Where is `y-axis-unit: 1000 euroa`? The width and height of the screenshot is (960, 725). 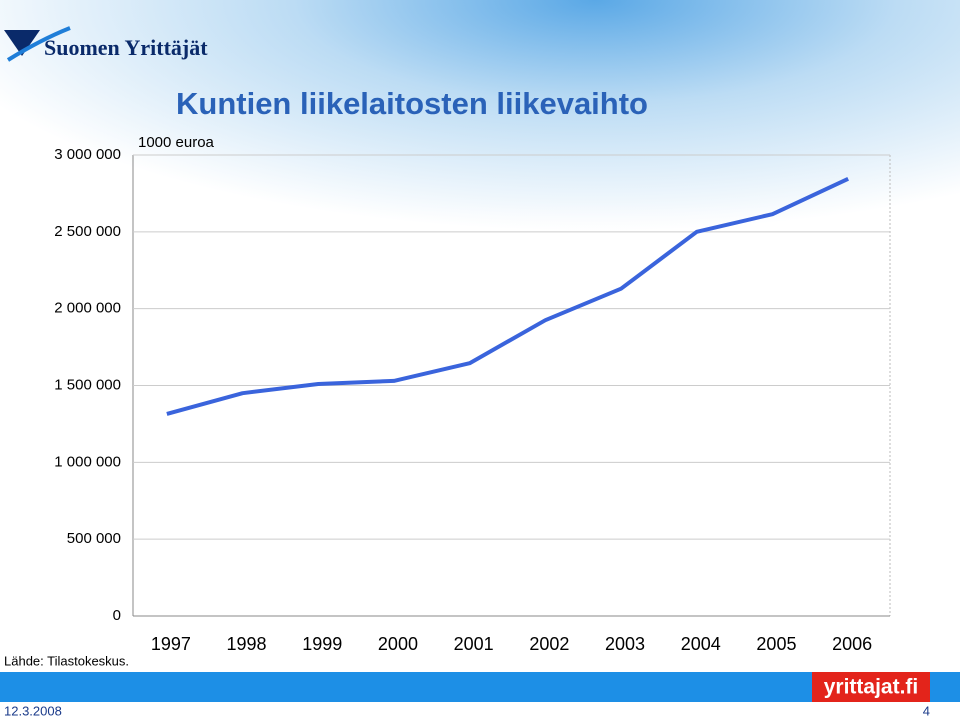
y-axis-unit: 1000 euroa is located at coordinates (176, 142).